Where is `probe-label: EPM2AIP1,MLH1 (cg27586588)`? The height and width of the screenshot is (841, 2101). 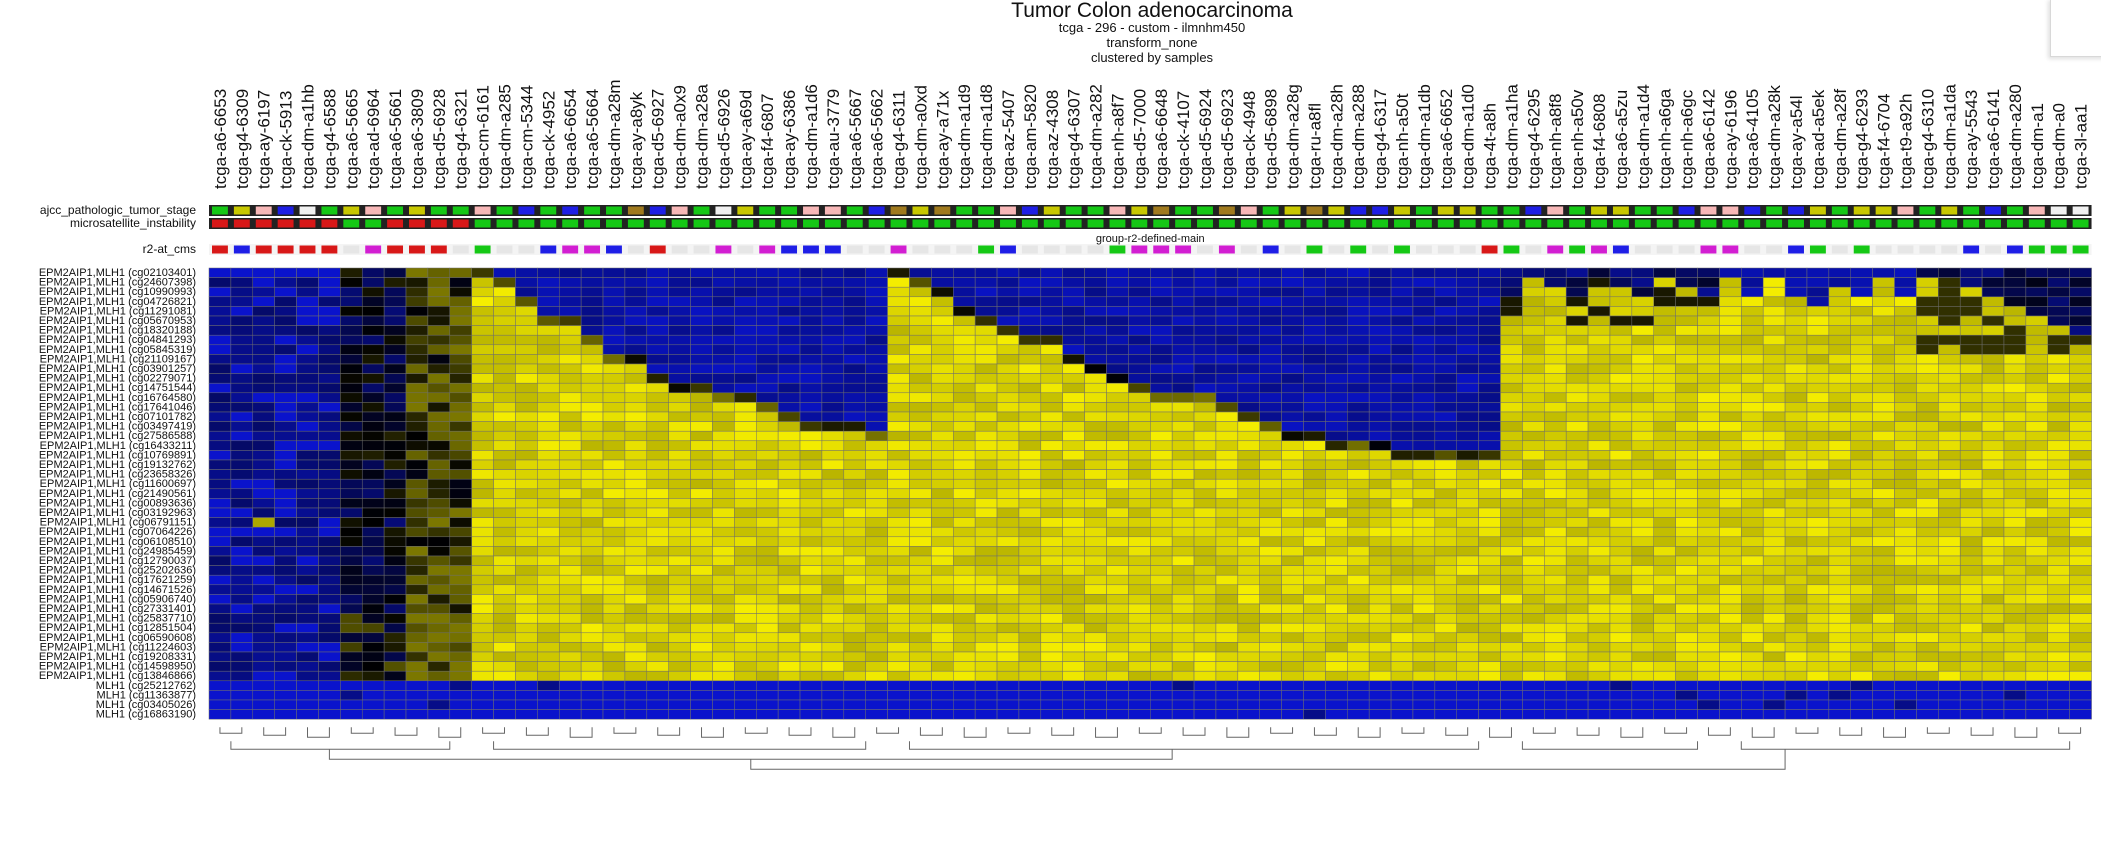 probe-label: EPM2AIP1,MLH1 (cg27586588) is located at coordinates (117, 436).